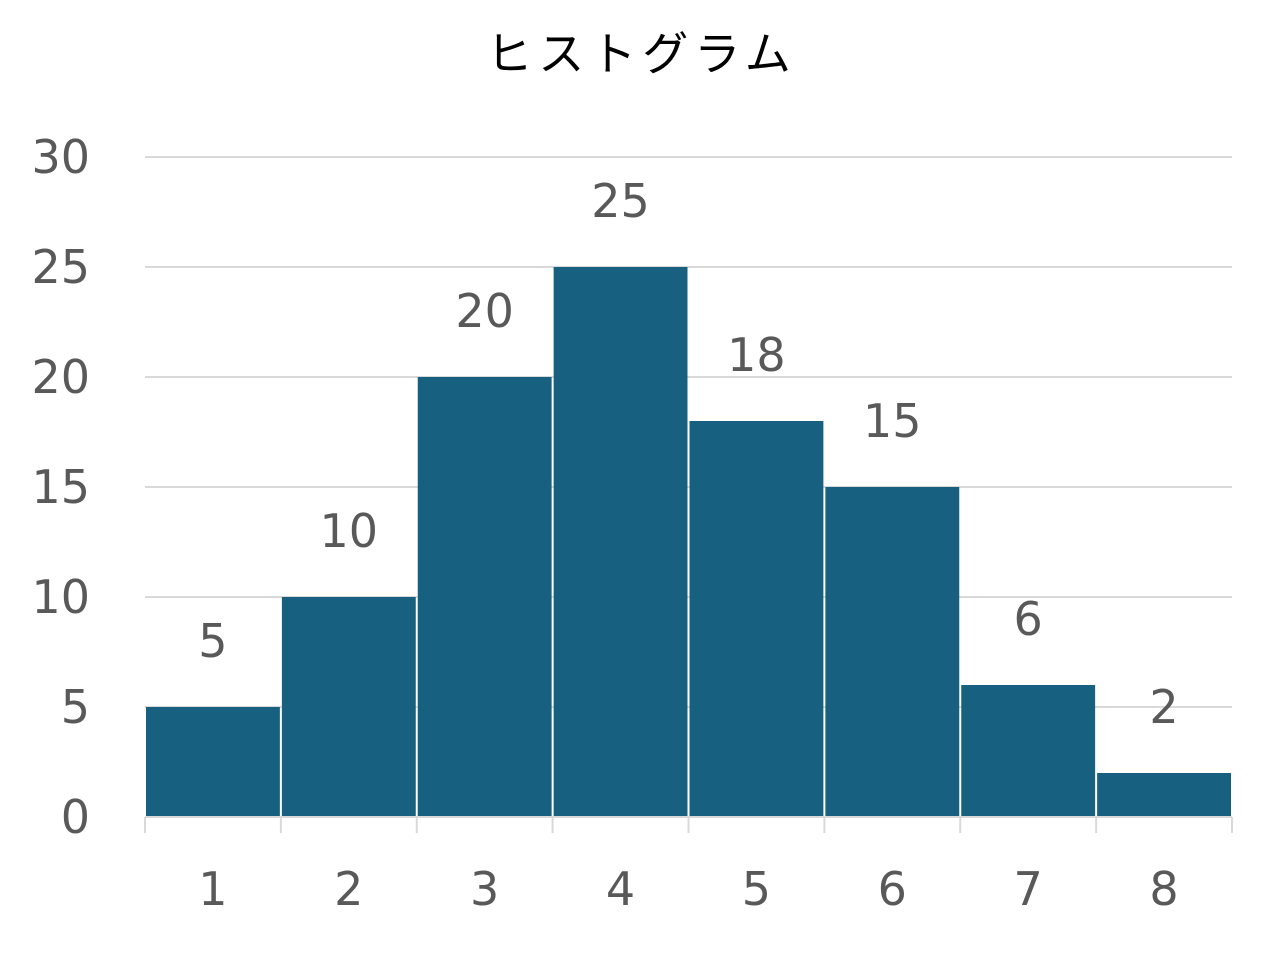 This screenshot has width=1283, height=954. What do you see at coordinates (620, 889) in the screenshot?
I see `x-tick-label: 4` at bounding box center [620, 889].